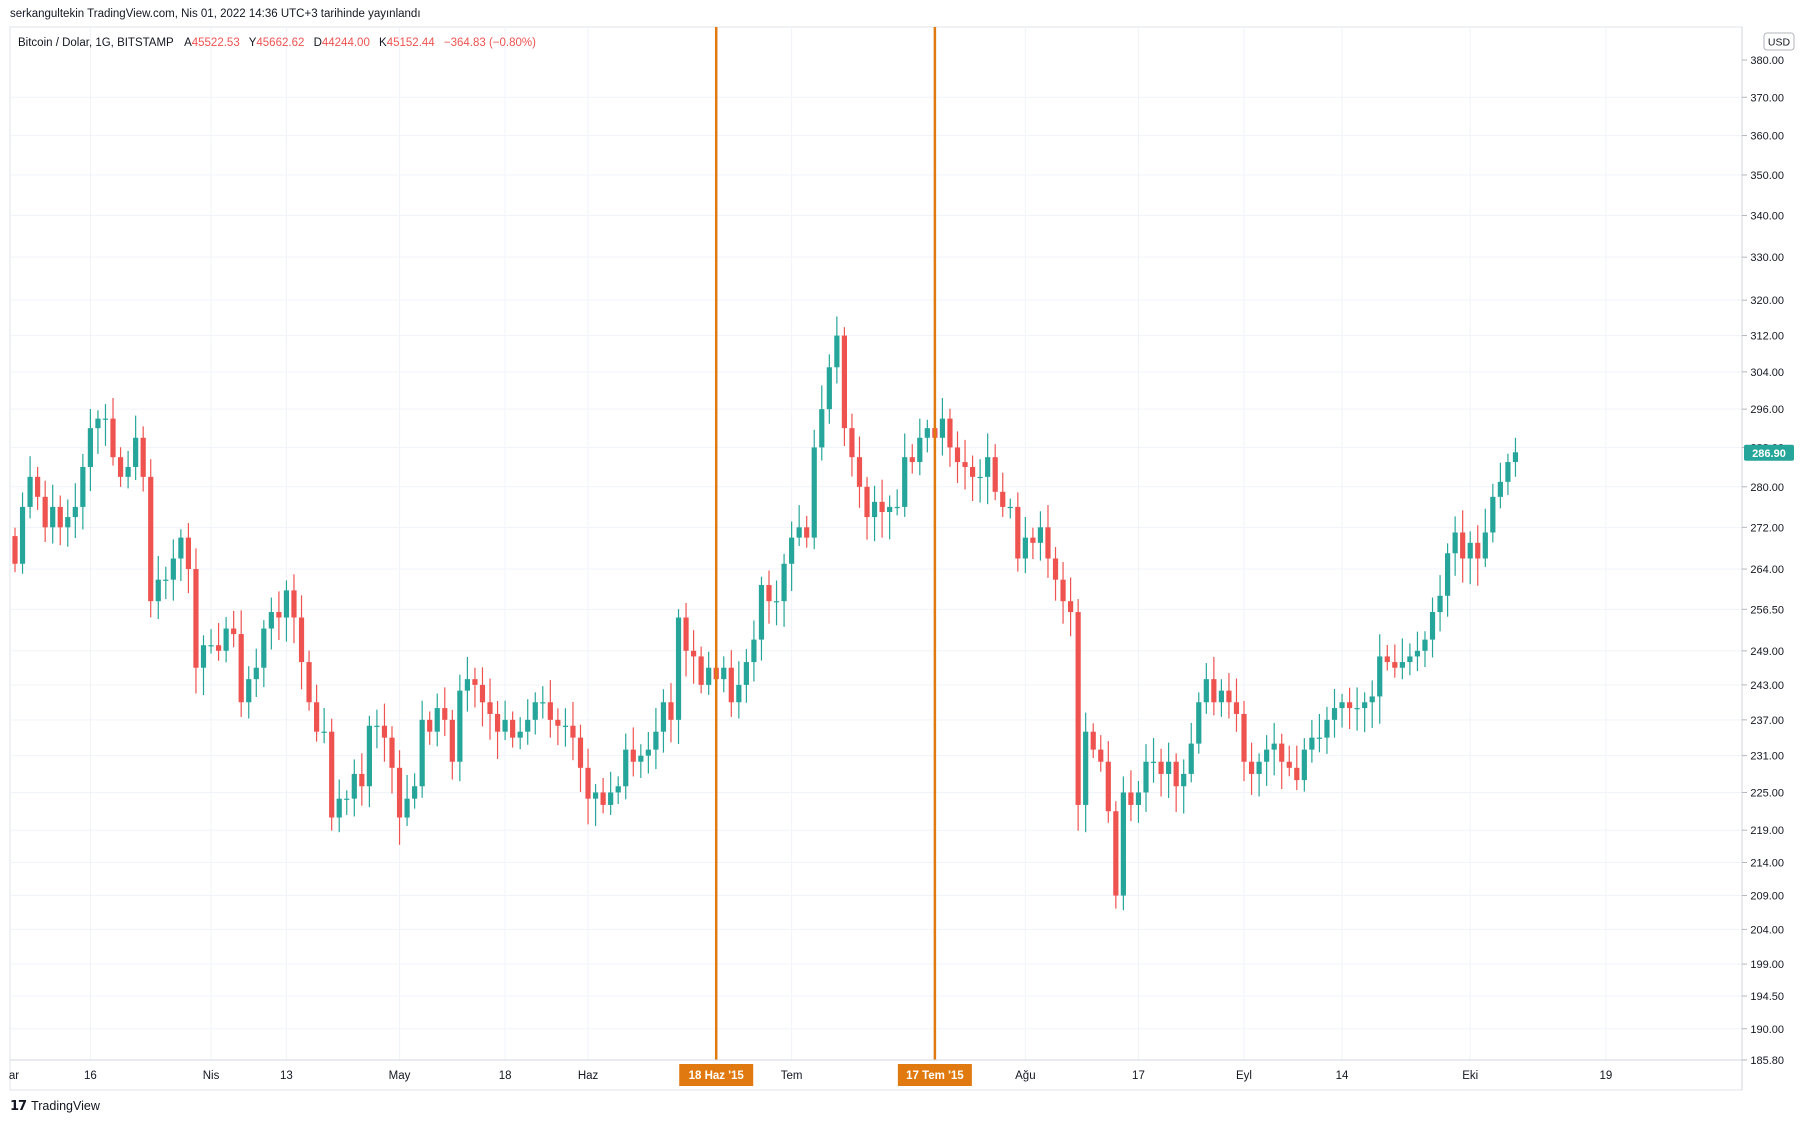 The image size is (1816, 1123). What do you see at coordinates (1244, 1076) in the screenshot?
I see `x-tick-label: Eyl` at bounding box center [1244, 1076].